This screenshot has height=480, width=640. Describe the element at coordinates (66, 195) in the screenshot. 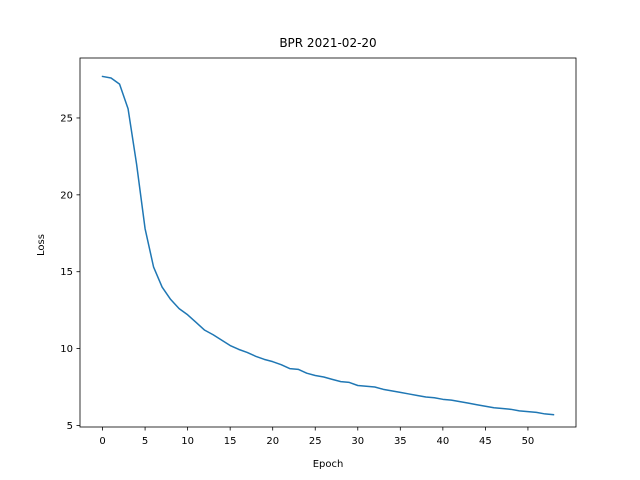

I see `y-tick-label: 20` at that location.